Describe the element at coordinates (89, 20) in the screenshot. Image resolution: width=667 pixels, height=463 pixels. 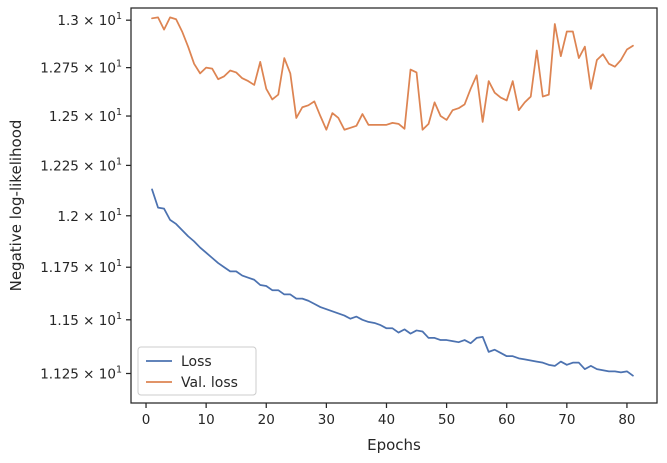
I see `y-tick-label: 1.3 × 10¹` at that location.